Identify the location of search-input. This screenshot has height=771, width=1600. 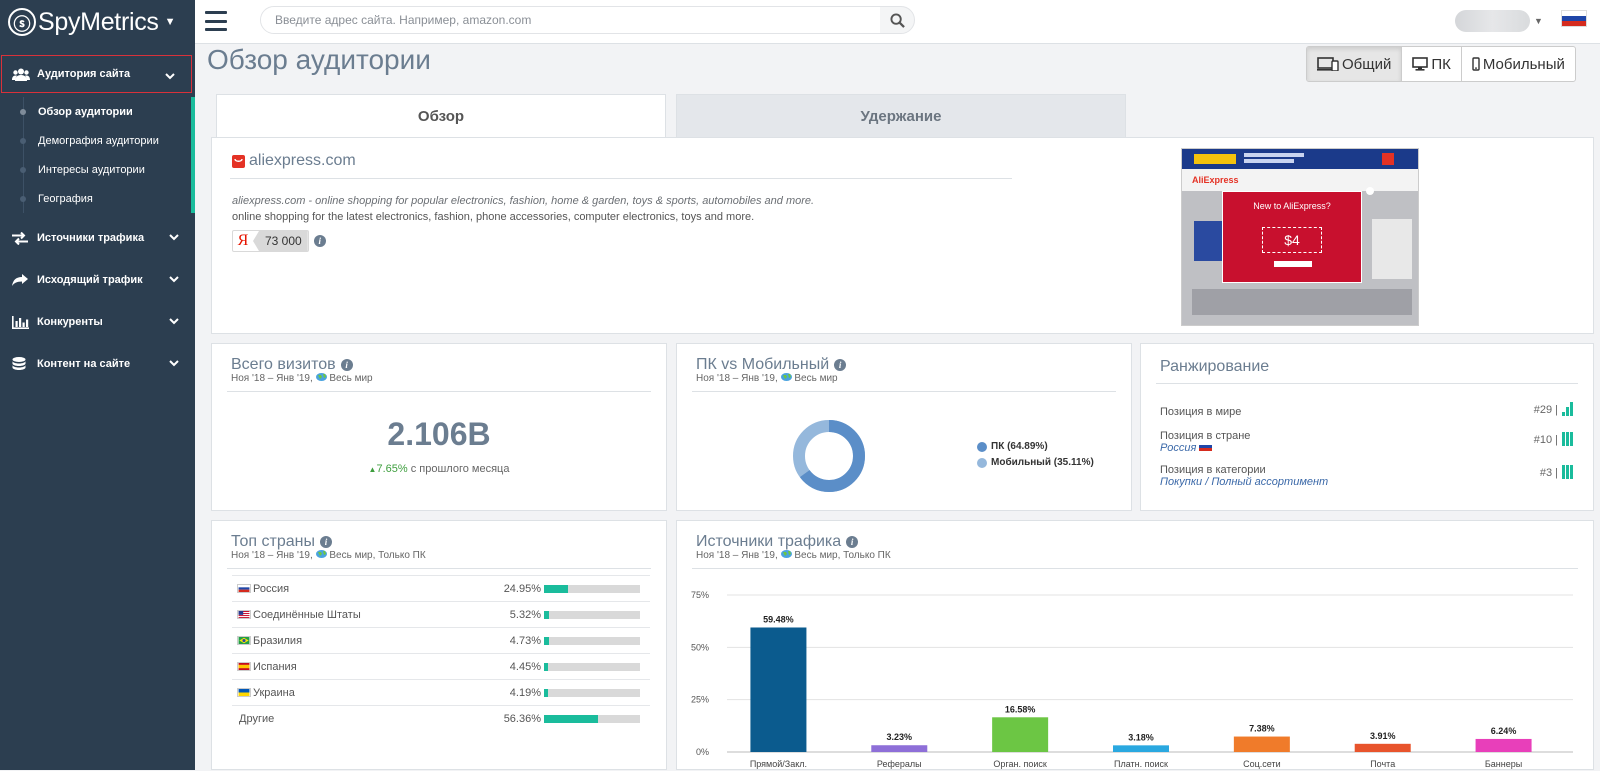
(570, 20).